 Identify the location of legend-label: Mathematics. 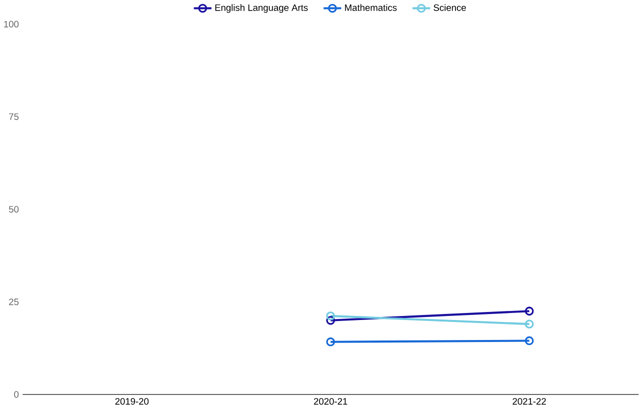
(371, 7).